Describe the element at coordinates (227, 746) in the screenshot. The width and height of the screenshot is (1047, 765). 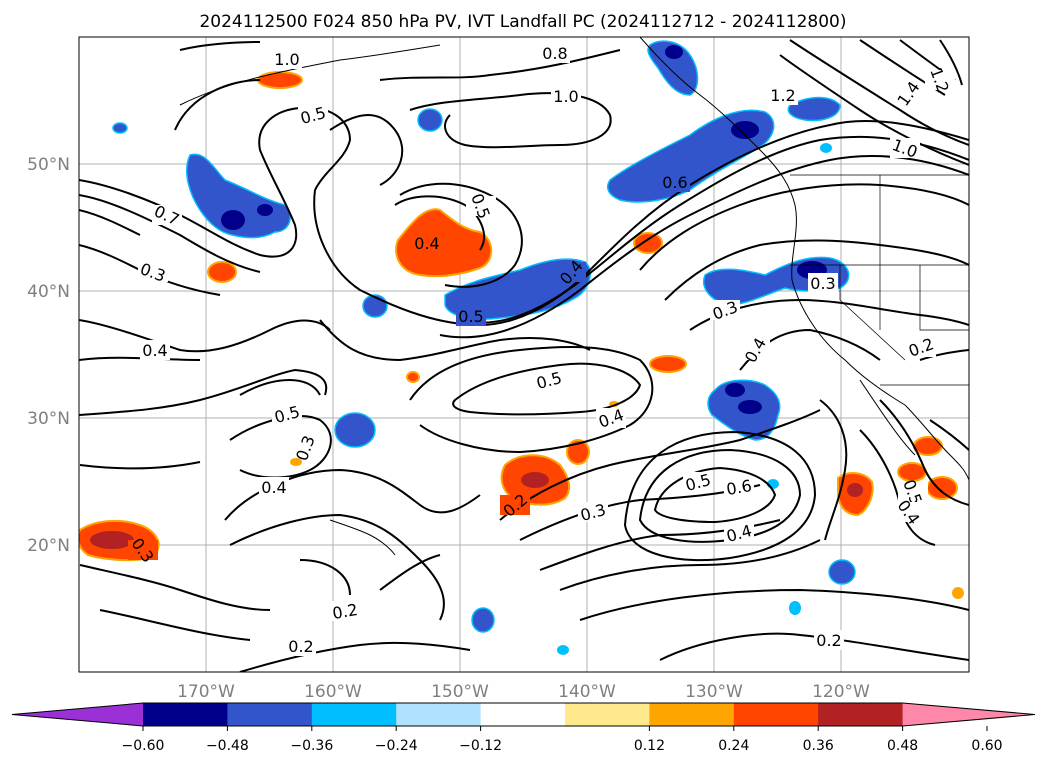
I see `colorbar-tick-label: −0.48` at that location.